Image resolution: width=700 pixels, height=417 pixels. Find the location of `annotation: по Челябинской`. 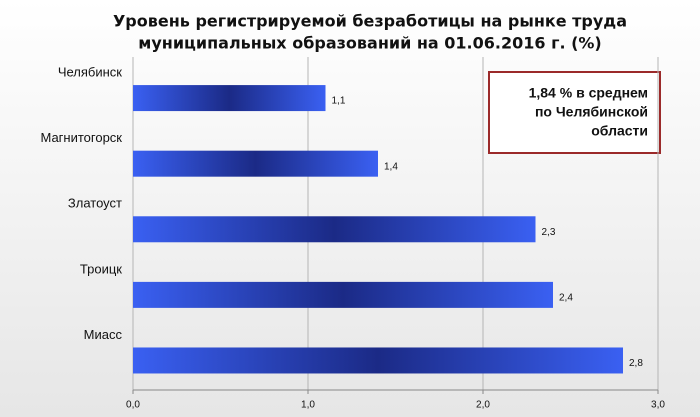

annotation: по Челябинской is located at coordinates (591, 112).